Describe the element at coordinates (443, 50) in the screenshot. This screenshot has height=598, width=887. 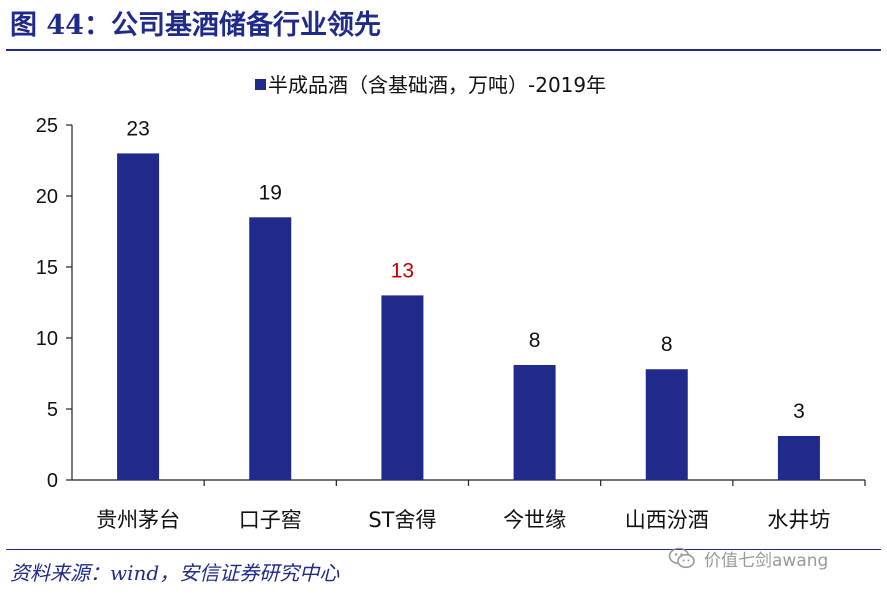
I see `header-rule` at that location.